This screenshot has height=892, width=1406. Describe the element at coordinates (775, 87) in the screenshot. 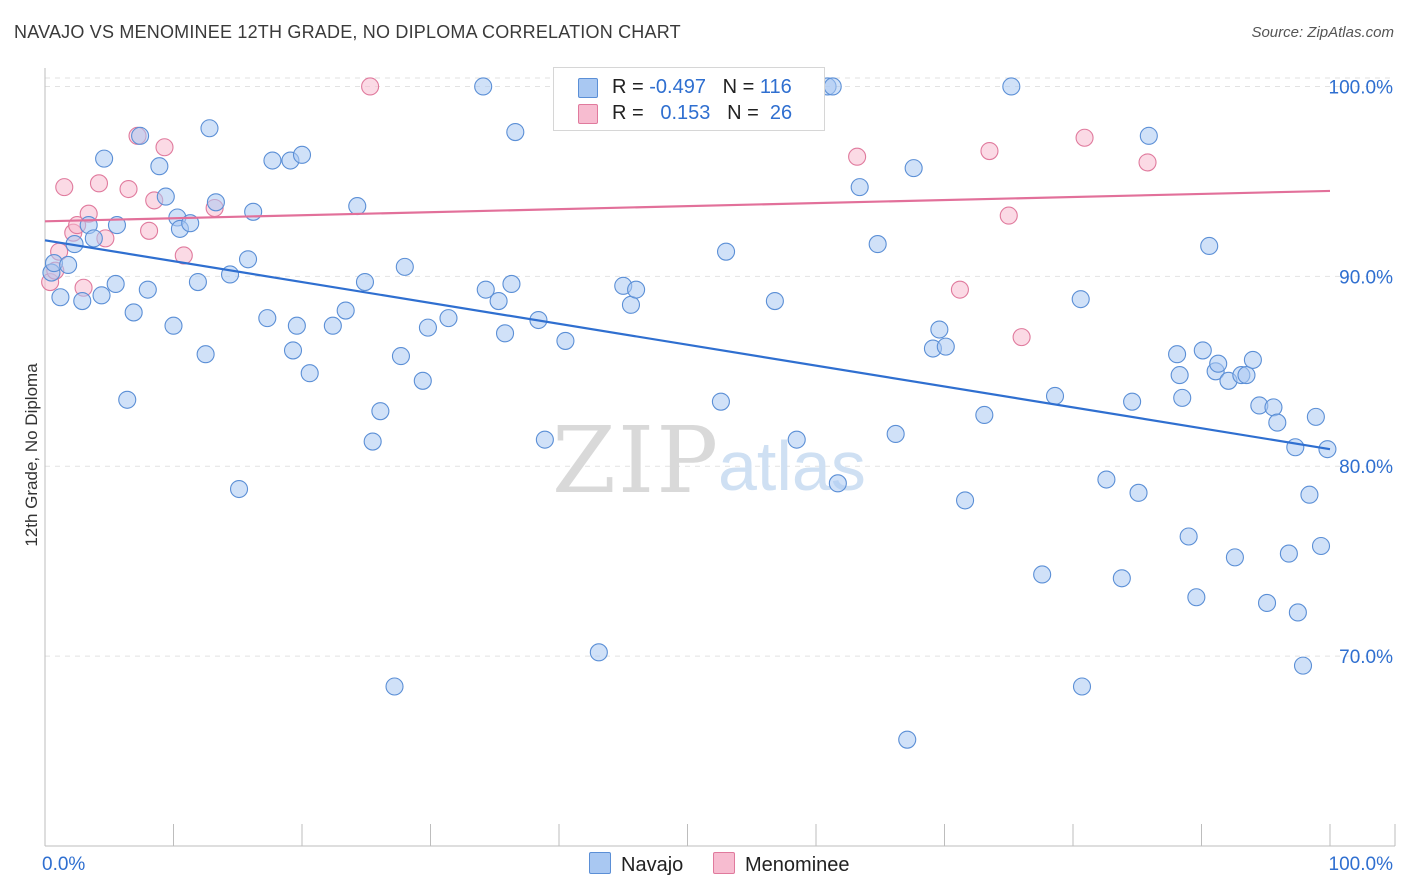

I see `navajo-n-value: 116` at that location.